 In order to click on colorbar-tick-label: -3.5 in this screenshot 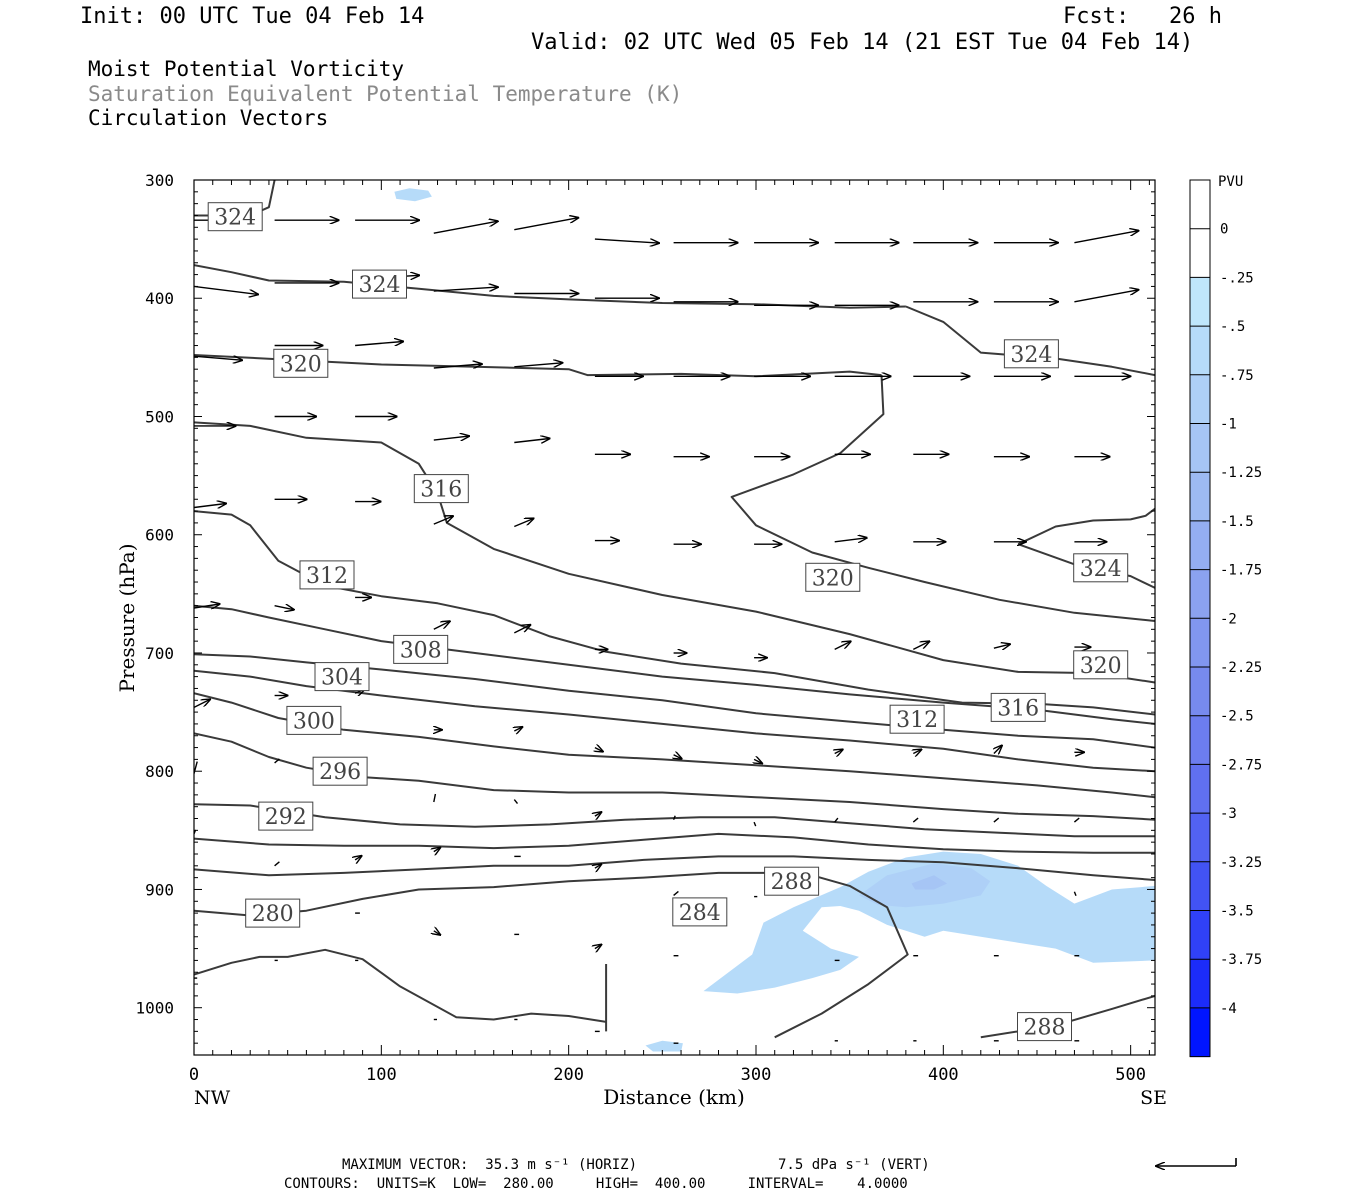, I will do `click(1237, 912)`.